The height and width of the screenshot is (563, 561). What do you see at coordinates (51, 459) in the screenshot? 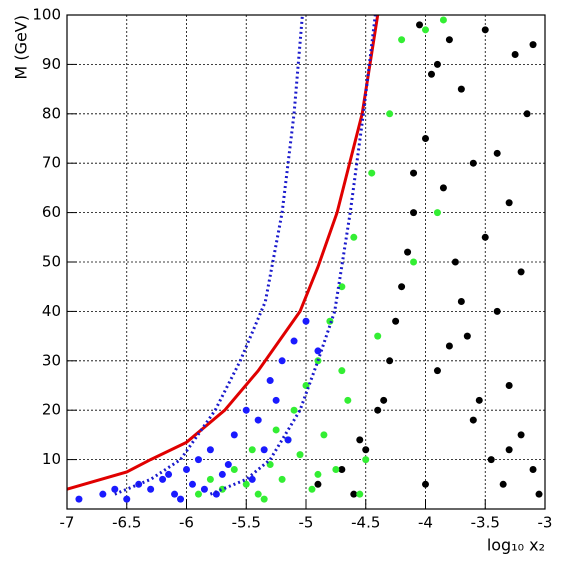
I see `y-tick-label: 10` at bounding box center [51, 459].